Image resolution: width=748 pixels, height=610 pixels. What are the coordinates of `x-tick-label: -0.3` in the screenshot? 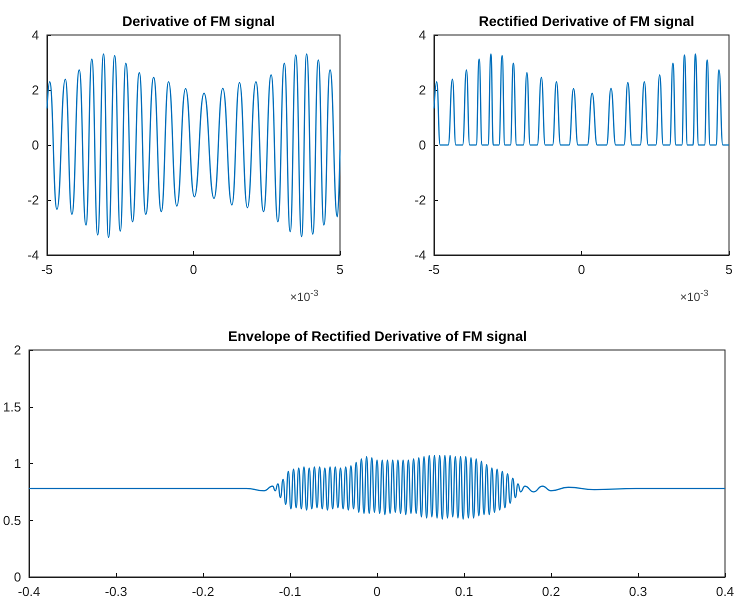 It's located at (116, 591).